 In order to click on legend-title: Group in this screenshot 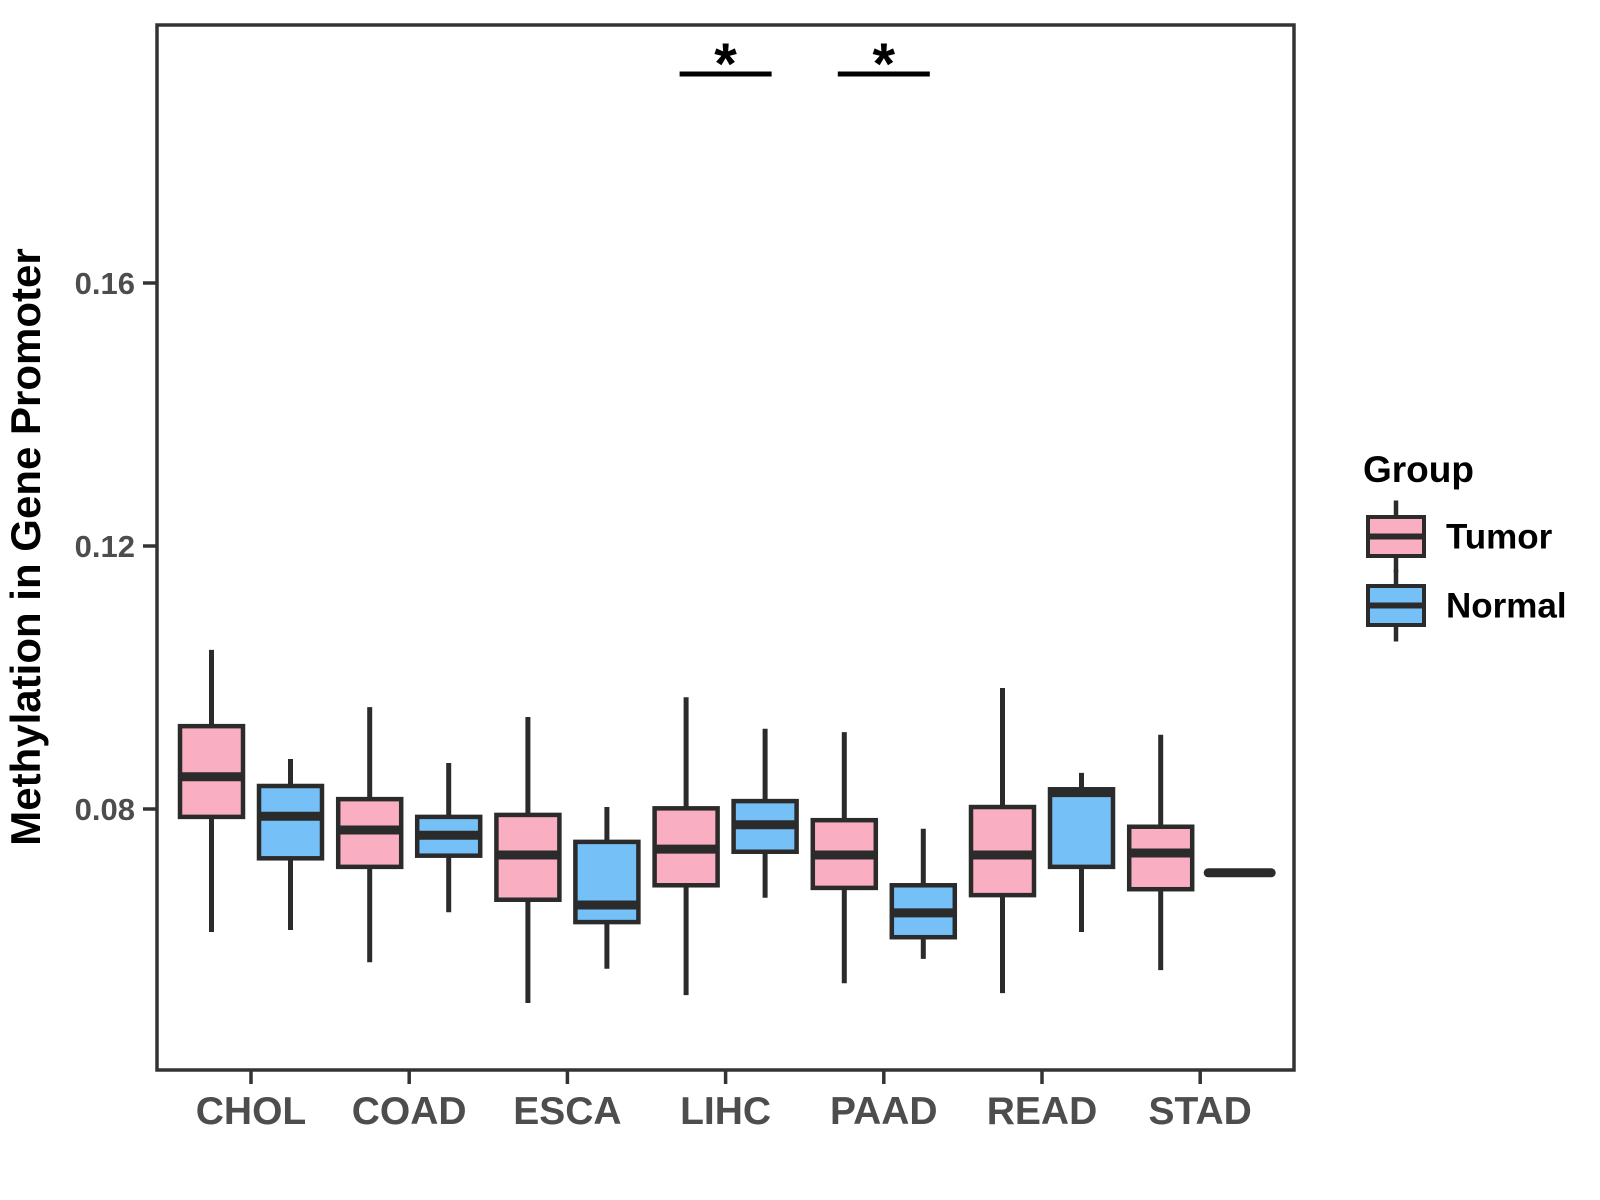, I will do `click(1418, 469)`.